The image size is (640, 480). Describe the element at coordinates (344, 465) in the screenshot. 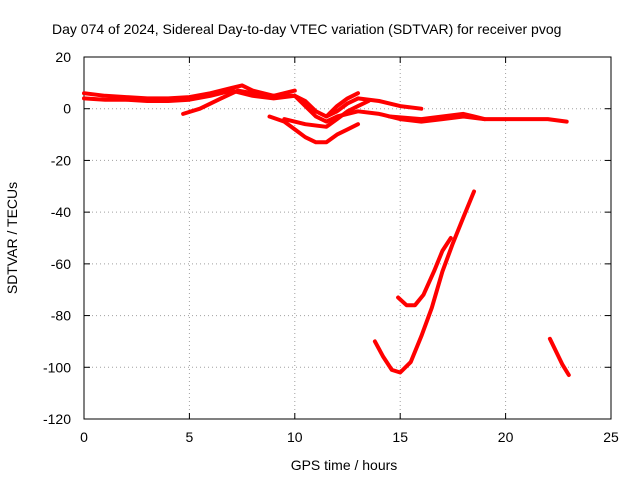

I see `x-axis-label: GPS time / hours` at that location.